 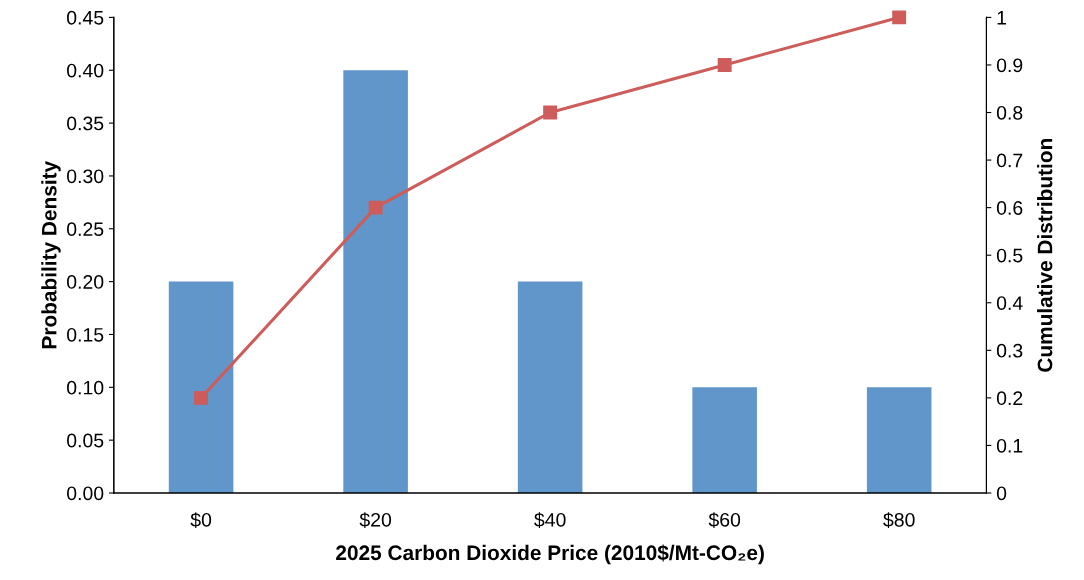 I want to click on y2-tick-label: 0.1, so click(x=1009, y=445).